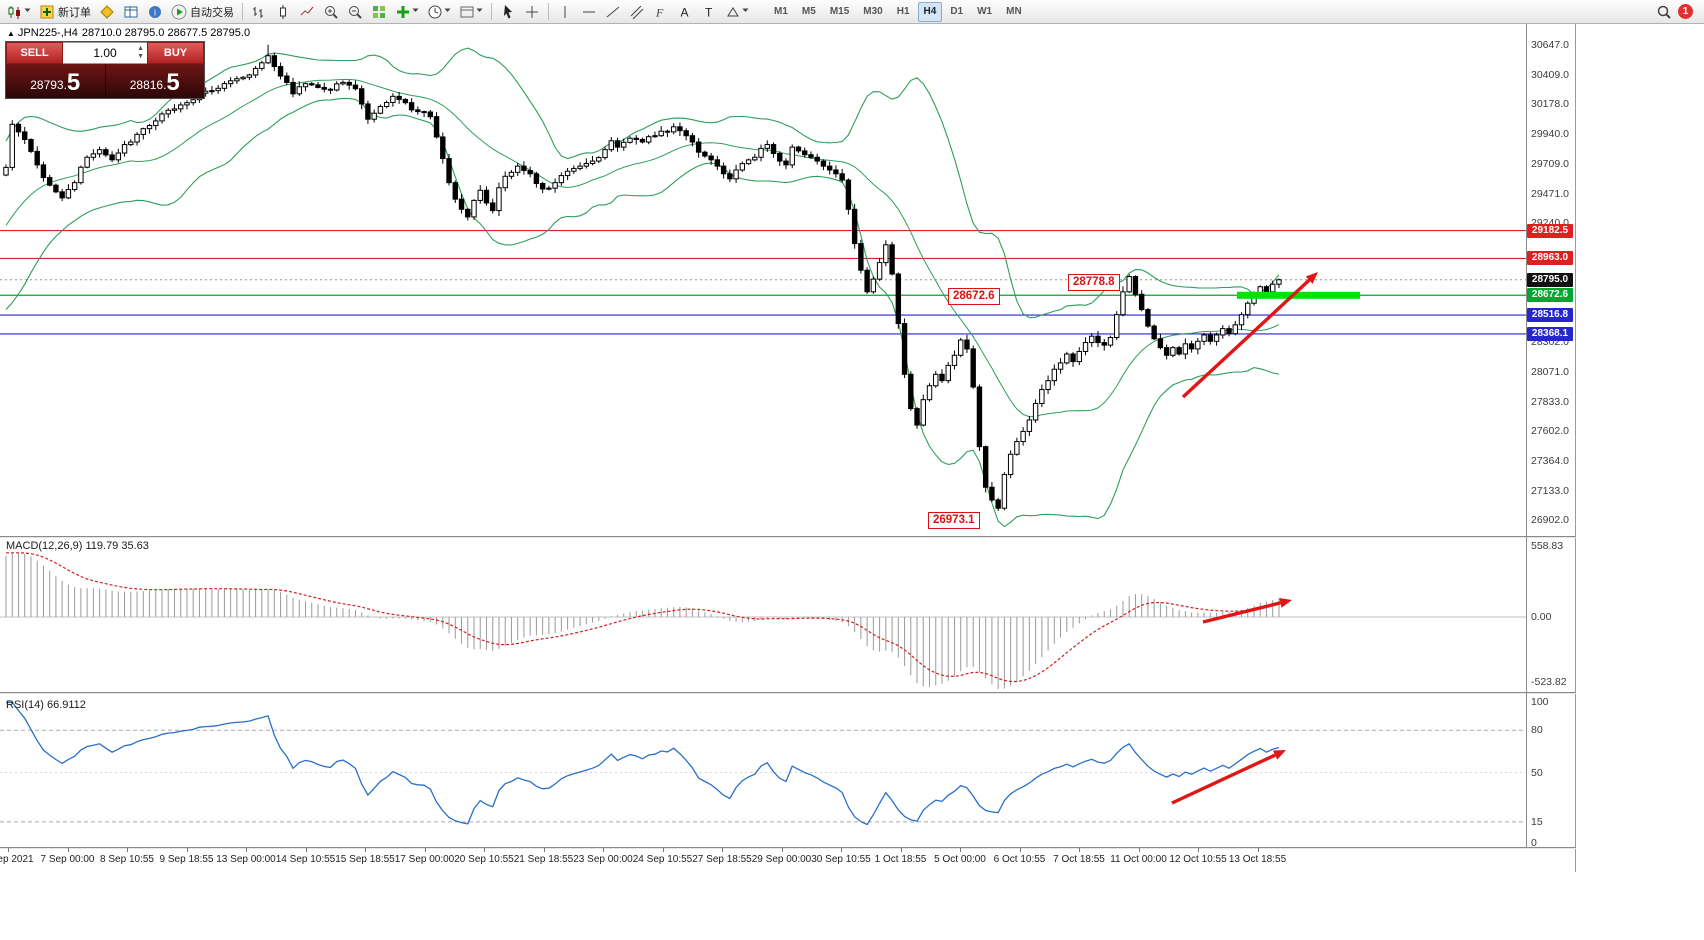 Image resolution: width=1704 pixels, height=940 pixels. Describe the element at coordinates (407, 12) in the screenshot. I see `indicators-button` at that location.